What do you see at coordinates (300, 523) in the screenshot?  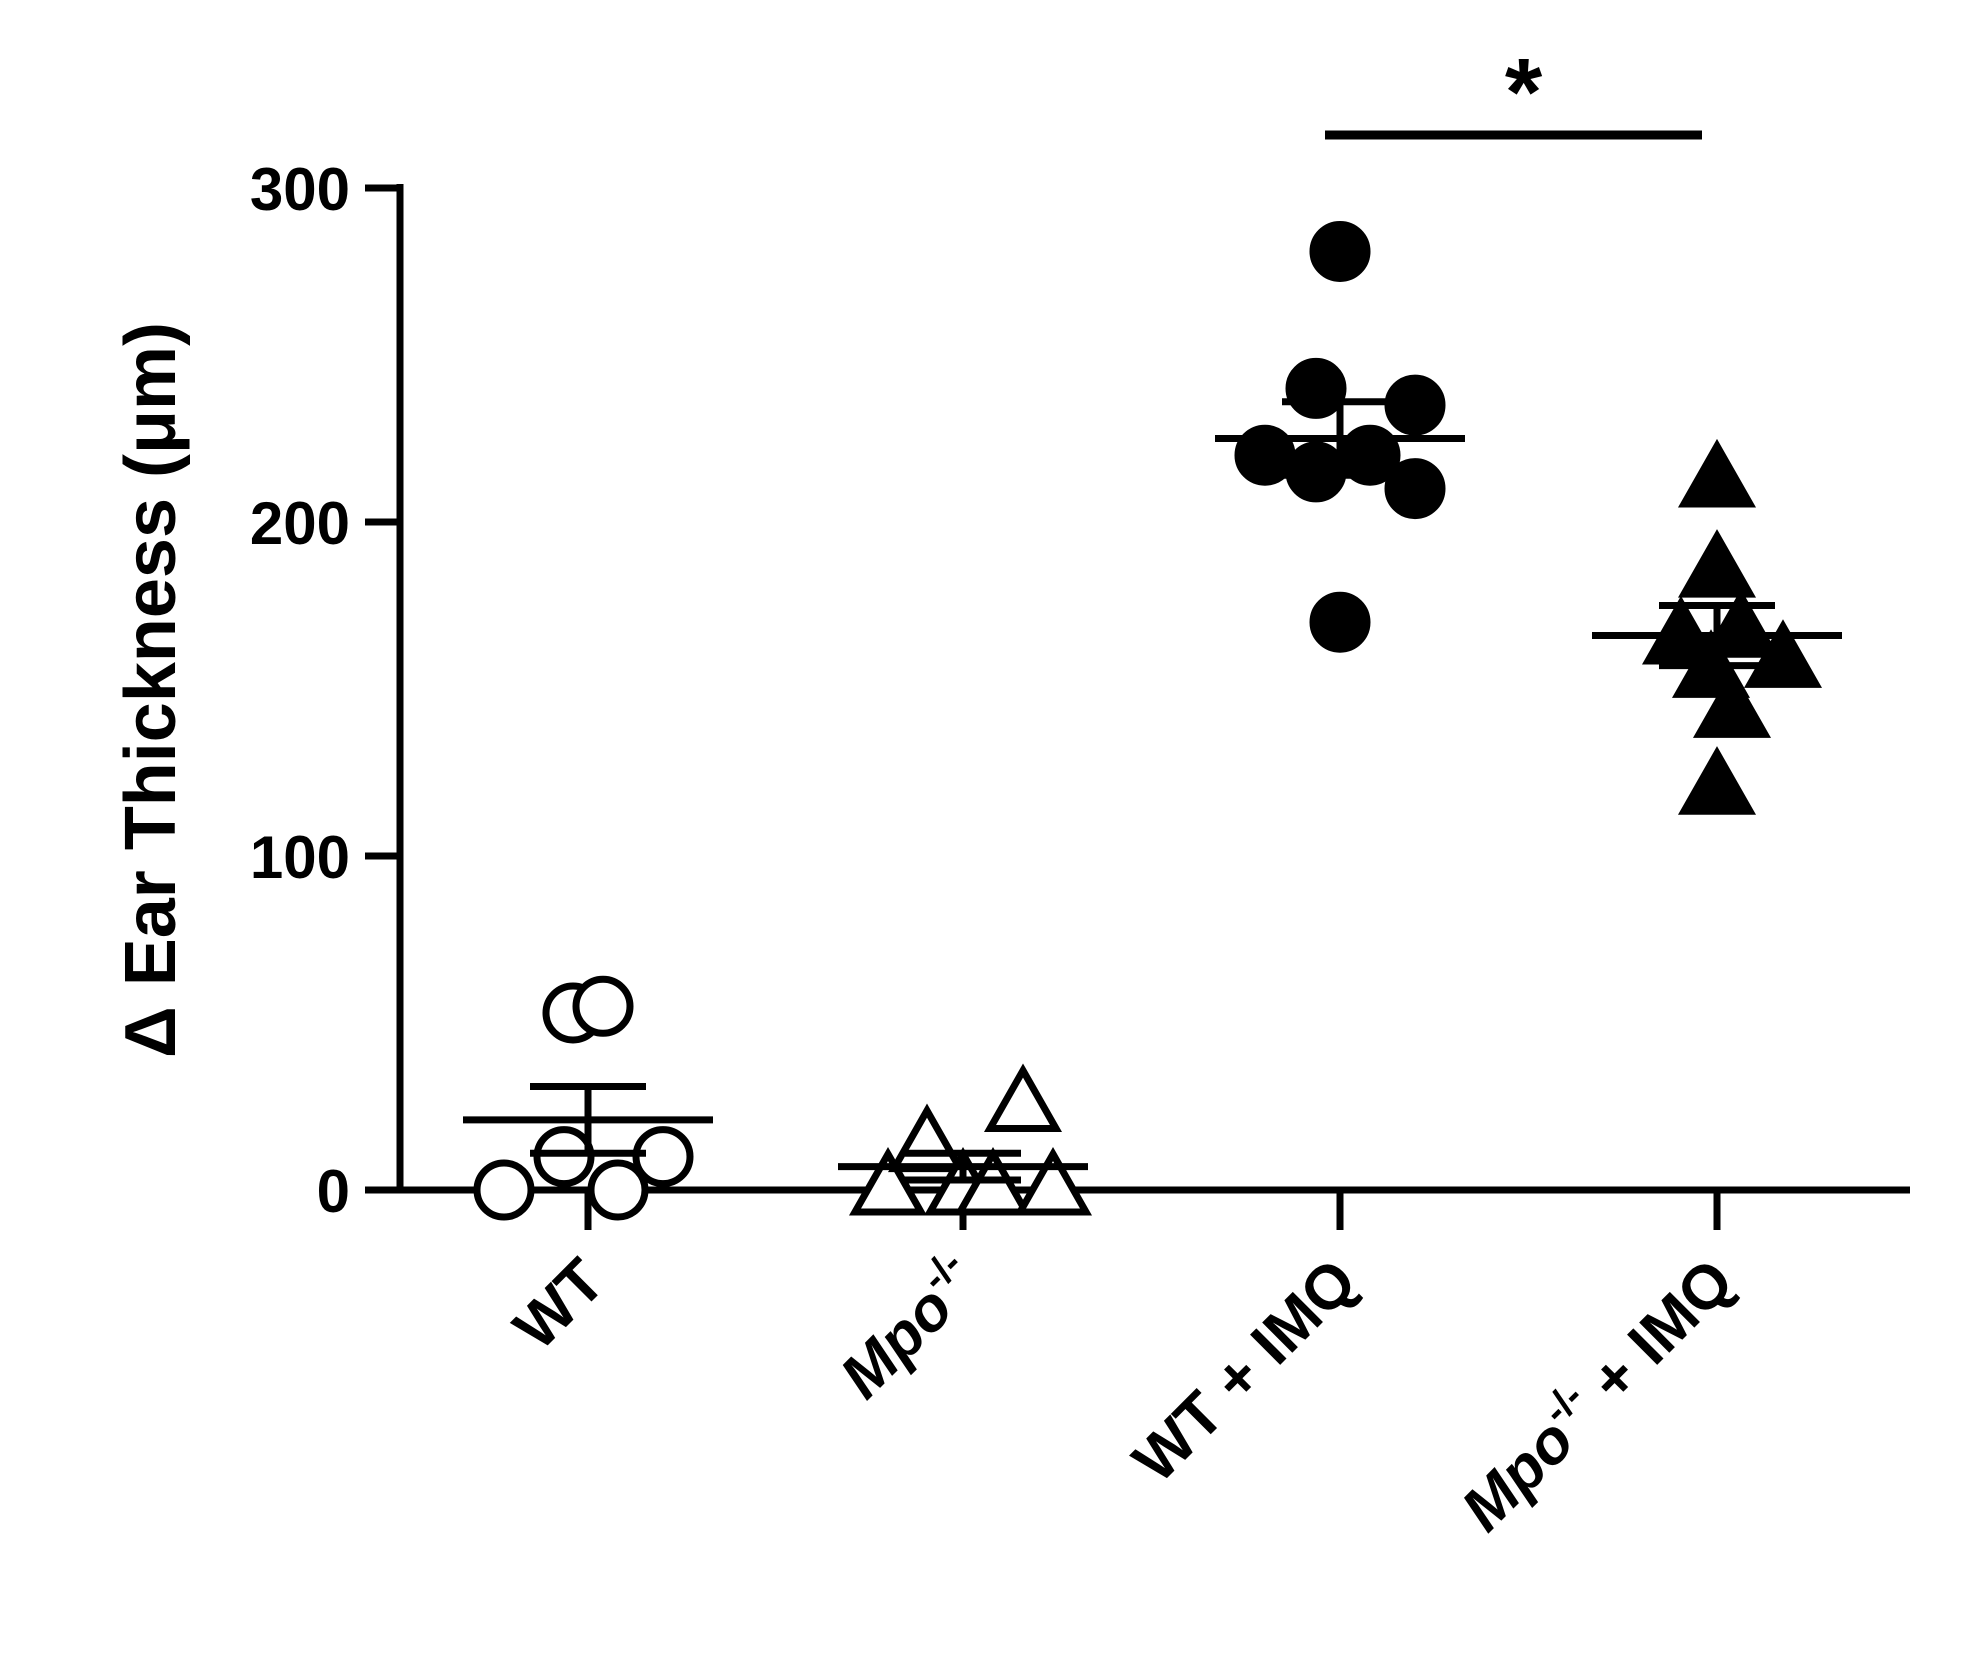 I see `y-tick-label: 200` at bounding box center [300, 523].